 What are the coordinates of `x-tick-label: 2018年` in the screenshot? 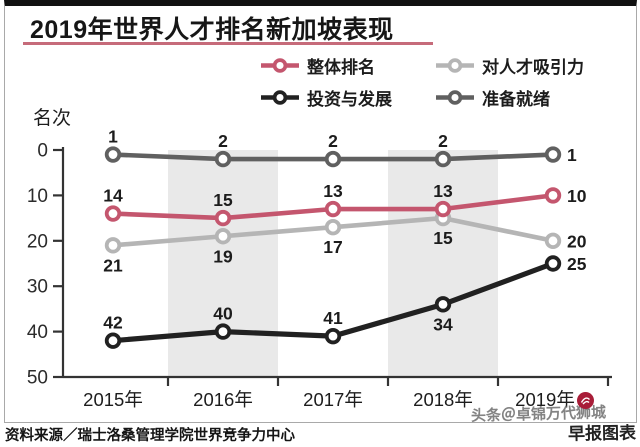 It's located at (443, 399).